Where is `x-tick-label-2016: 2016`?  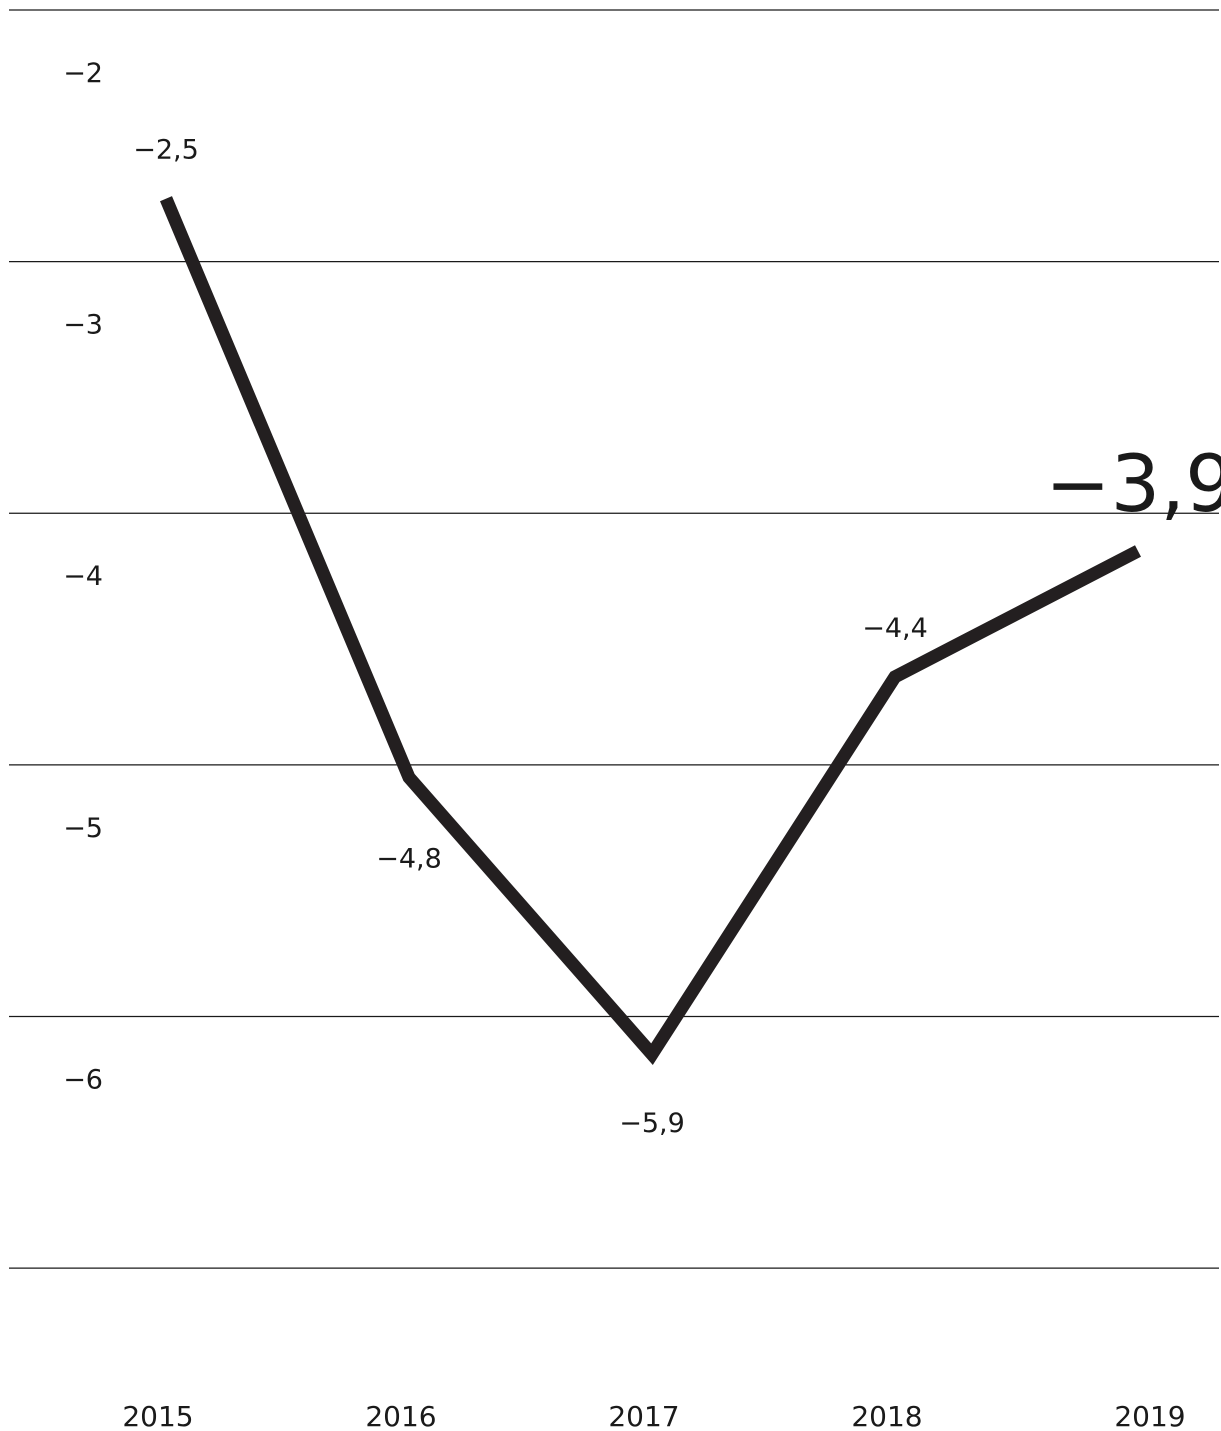
x-tick-label-2016: 2016 is located at coordinates (400, 1415).